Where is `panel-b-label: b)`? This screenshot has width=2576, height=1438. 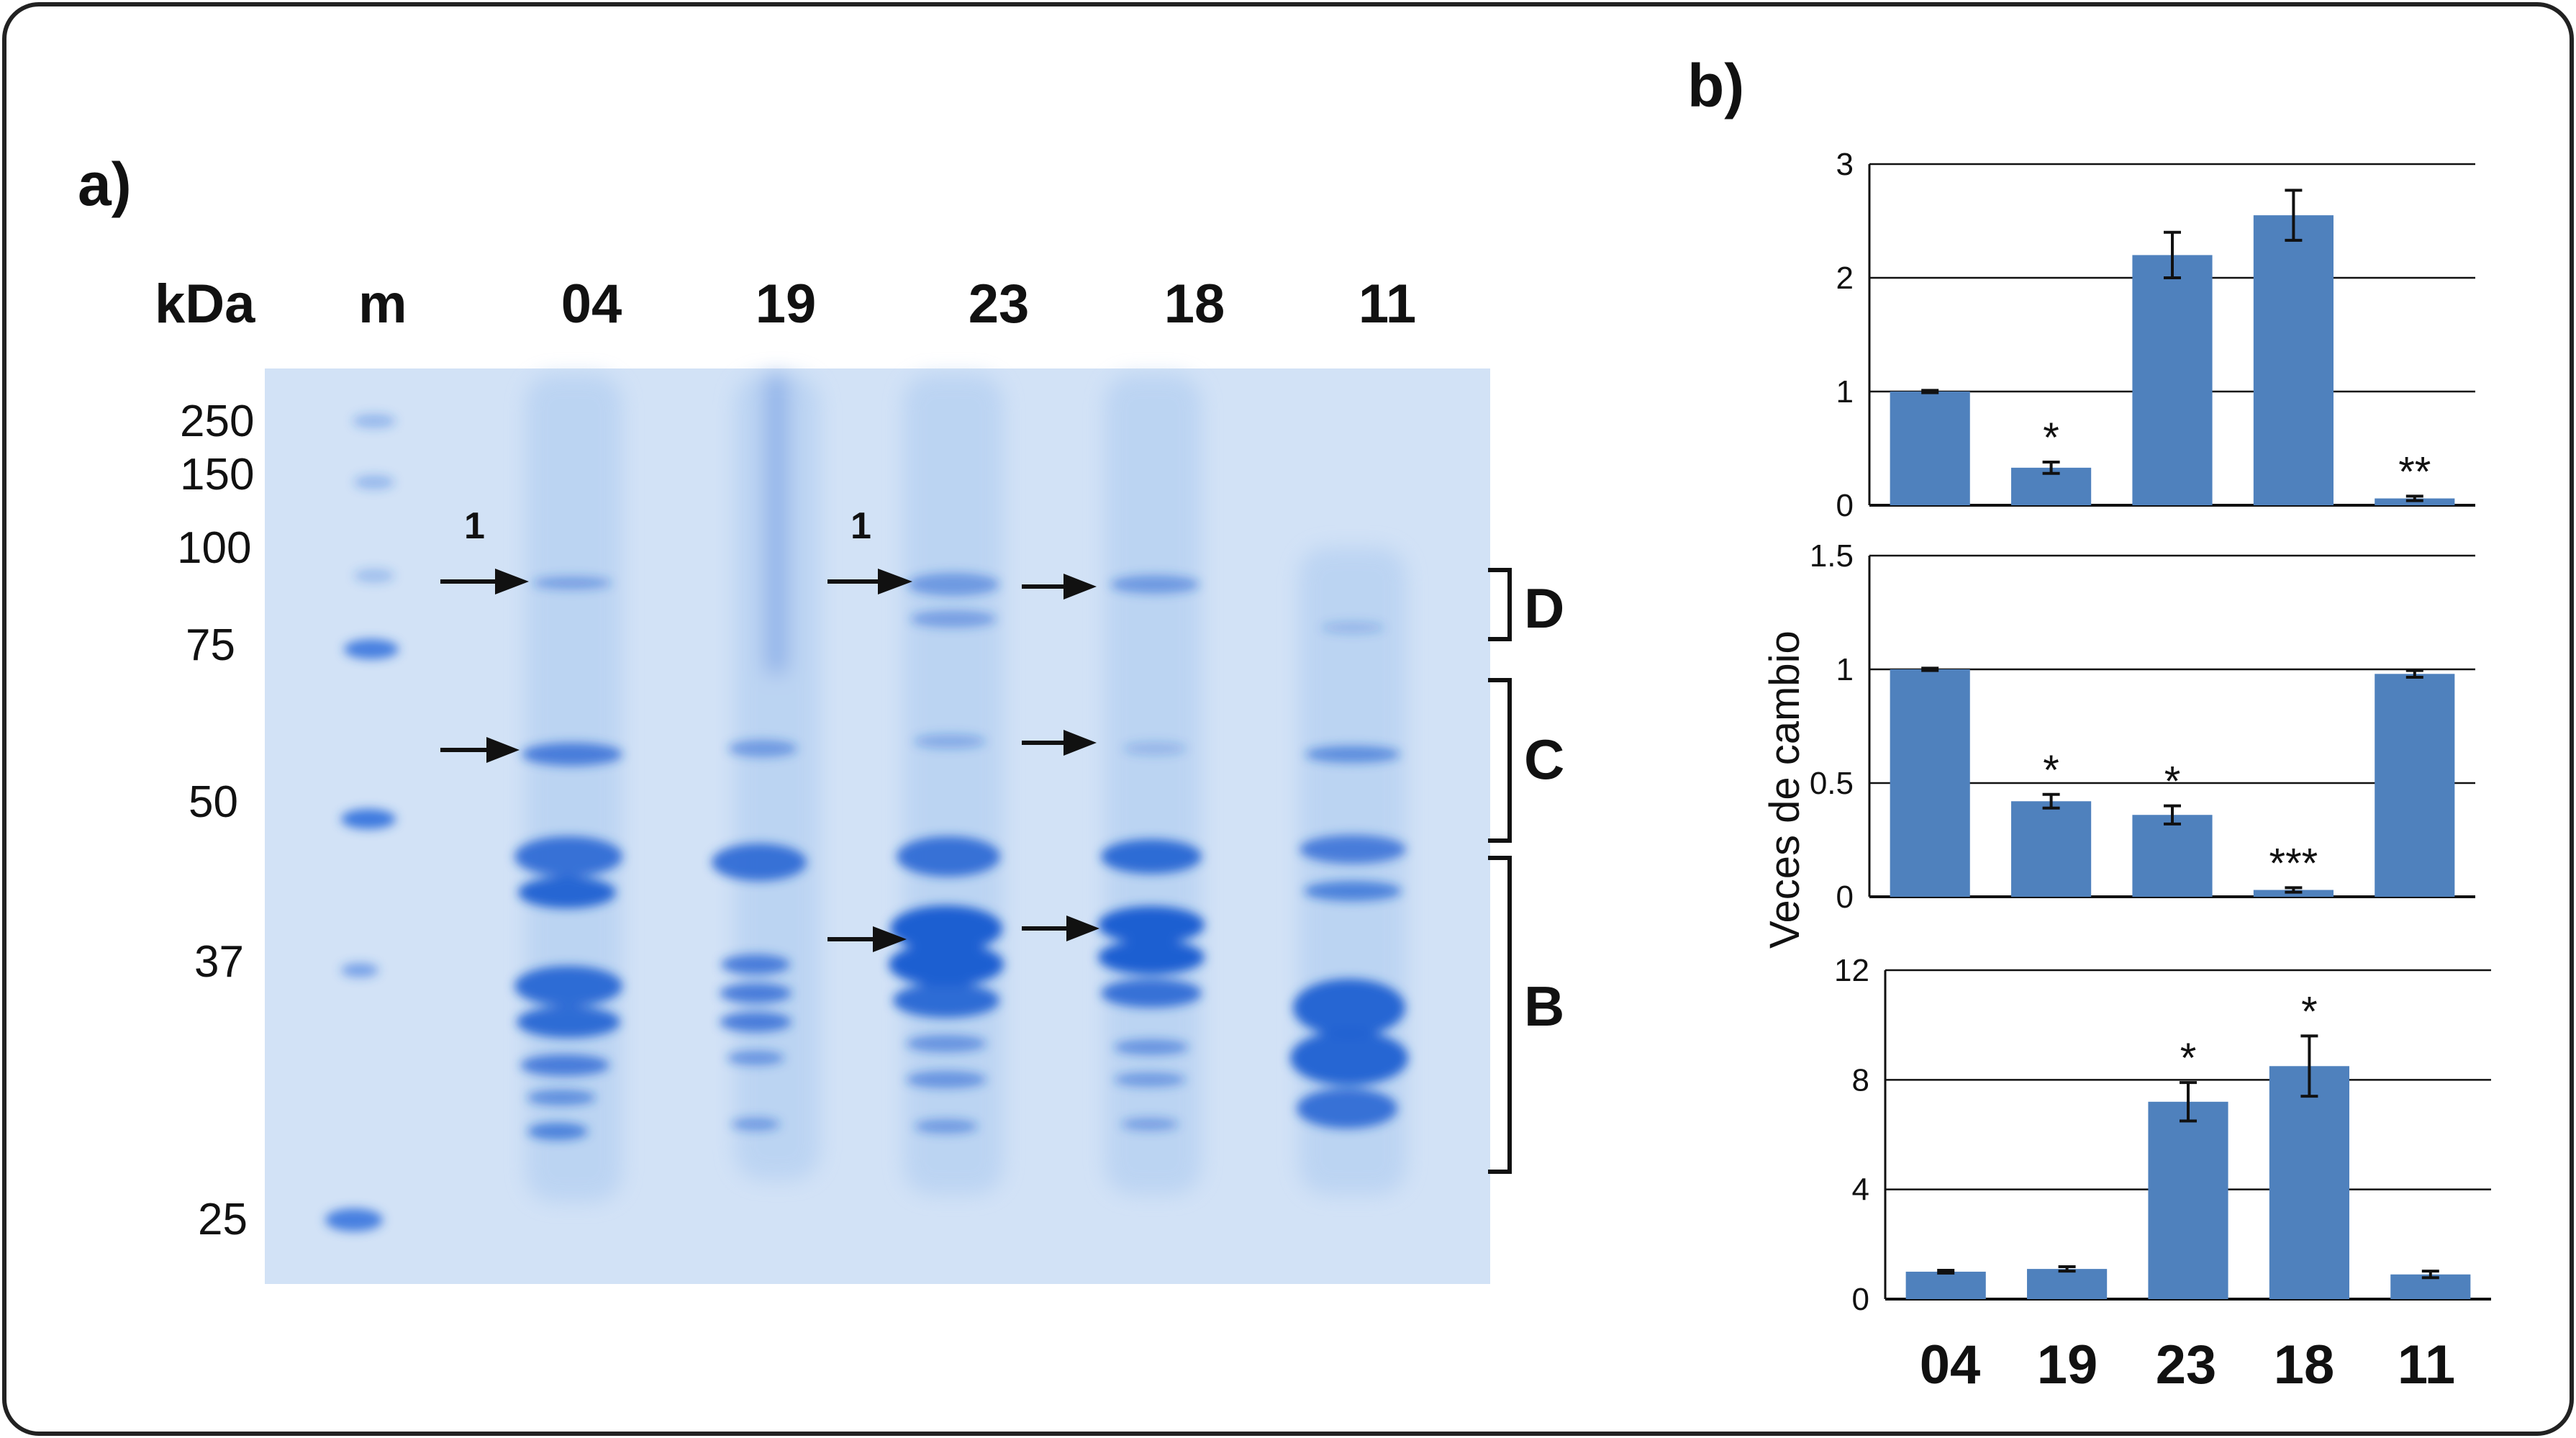
panel-b-label: b) is located at coordinates (1715, 85).